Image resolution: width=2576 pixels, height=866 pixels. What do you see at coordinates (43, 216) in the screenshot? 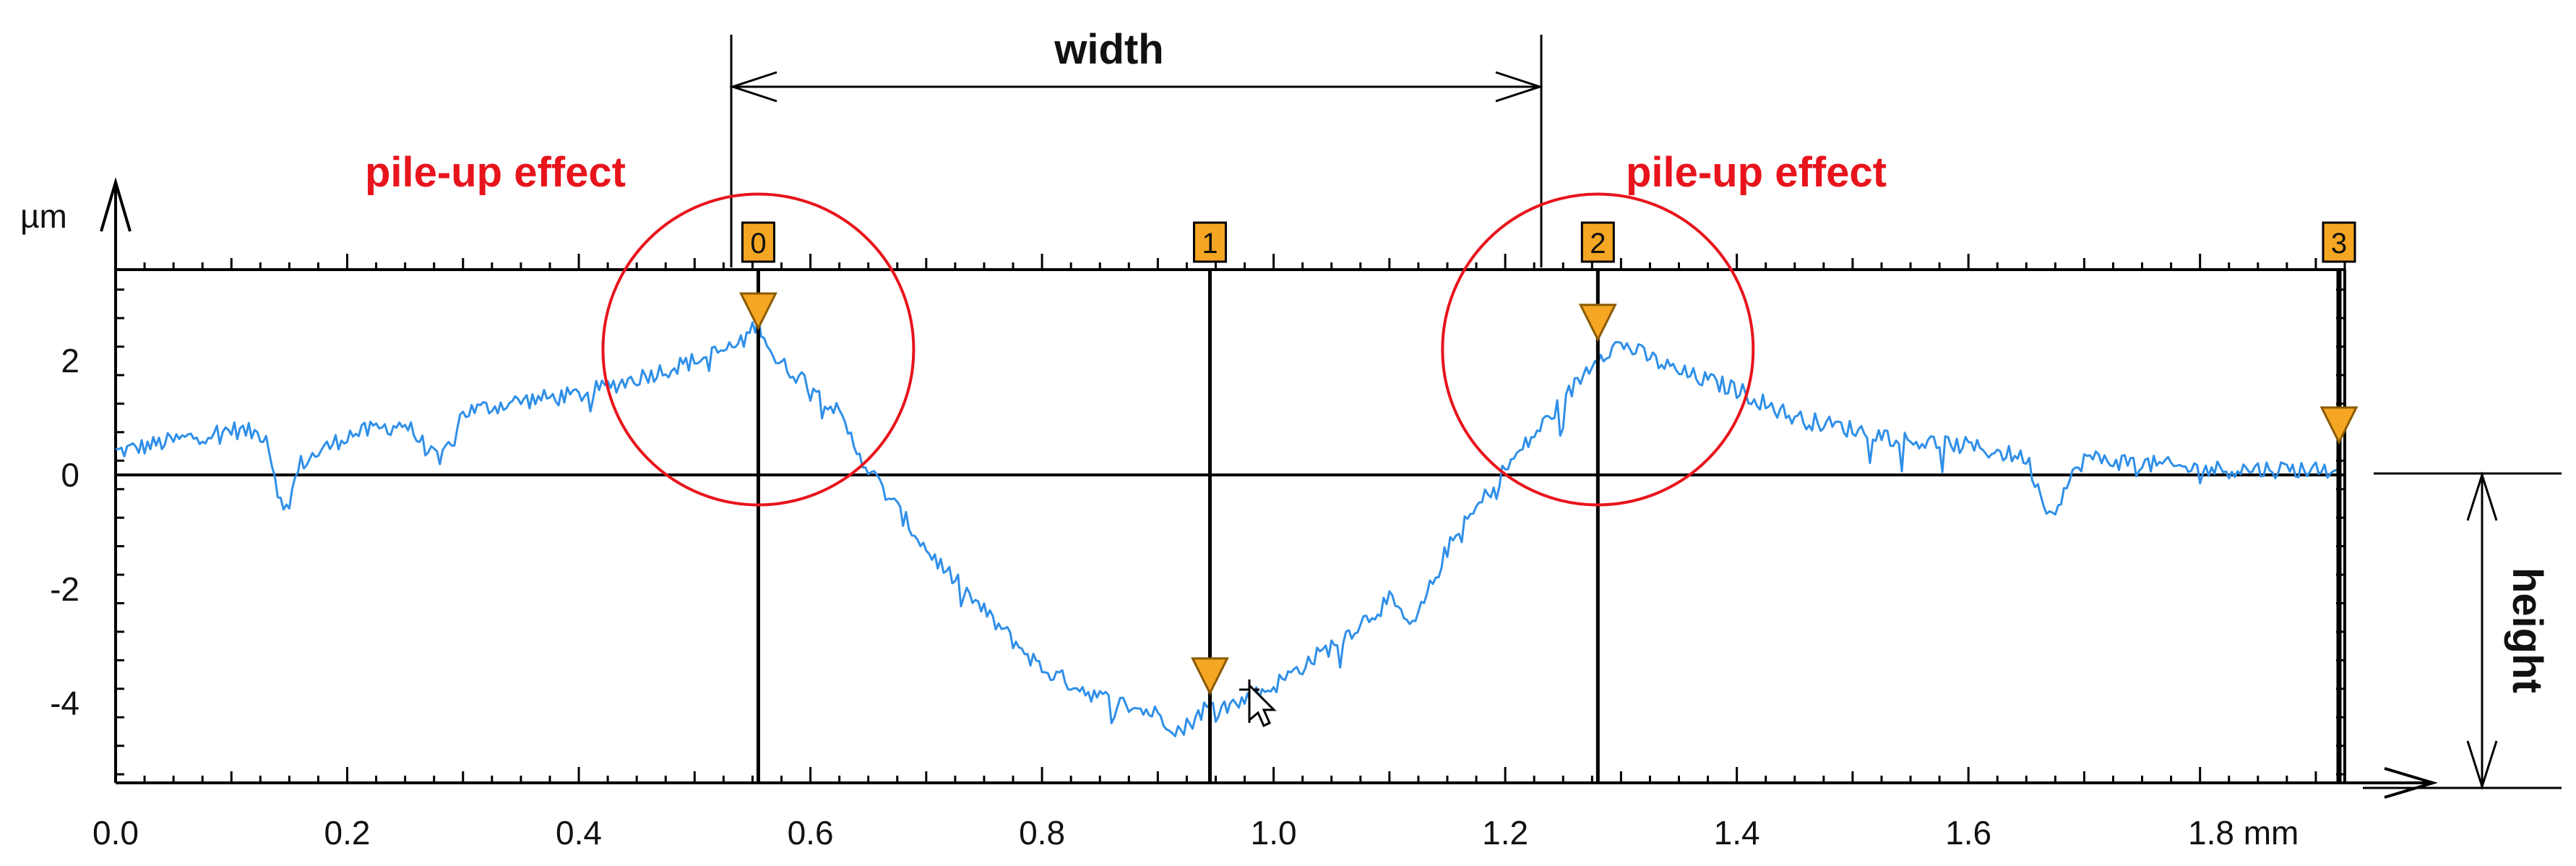
I see `y-unit-label: µm` at bounding box center [43, 216].